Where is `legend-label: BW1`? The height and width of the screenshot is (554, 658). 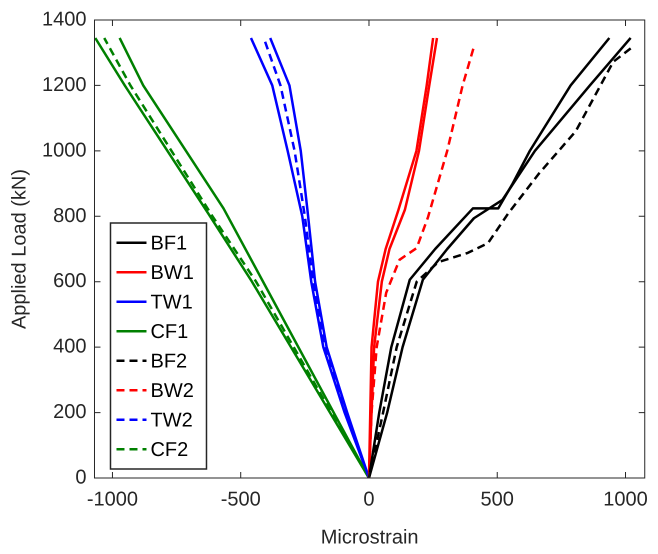 legend-label: BW1 is located at coordinates (172, 273).